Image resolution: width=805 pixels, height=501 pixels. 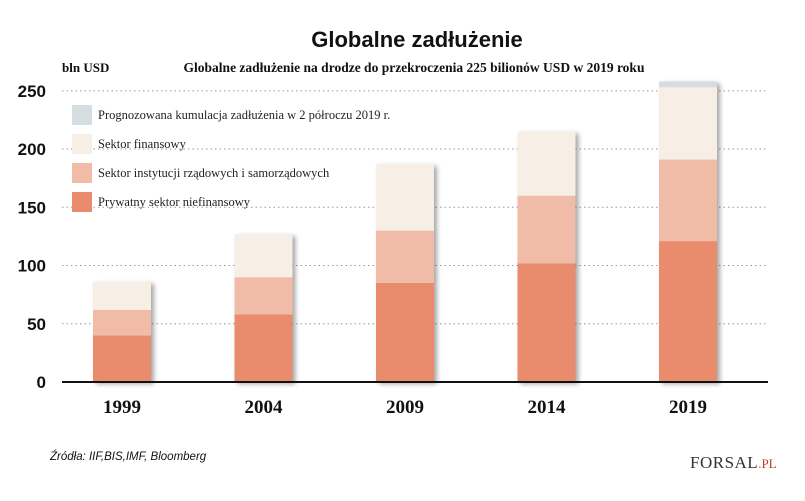 I want to click on y-tick-label: 250, so click(x=32, y=91).